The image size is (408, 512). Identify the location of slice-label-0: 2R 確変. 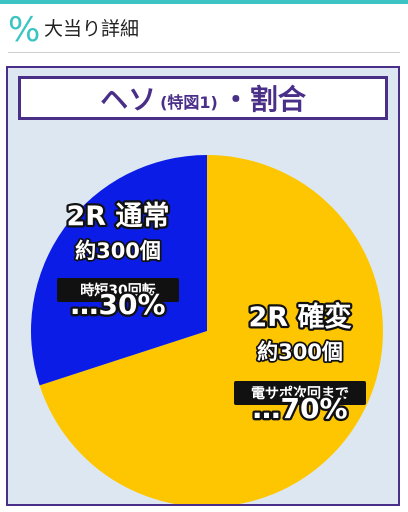
(300, 317).